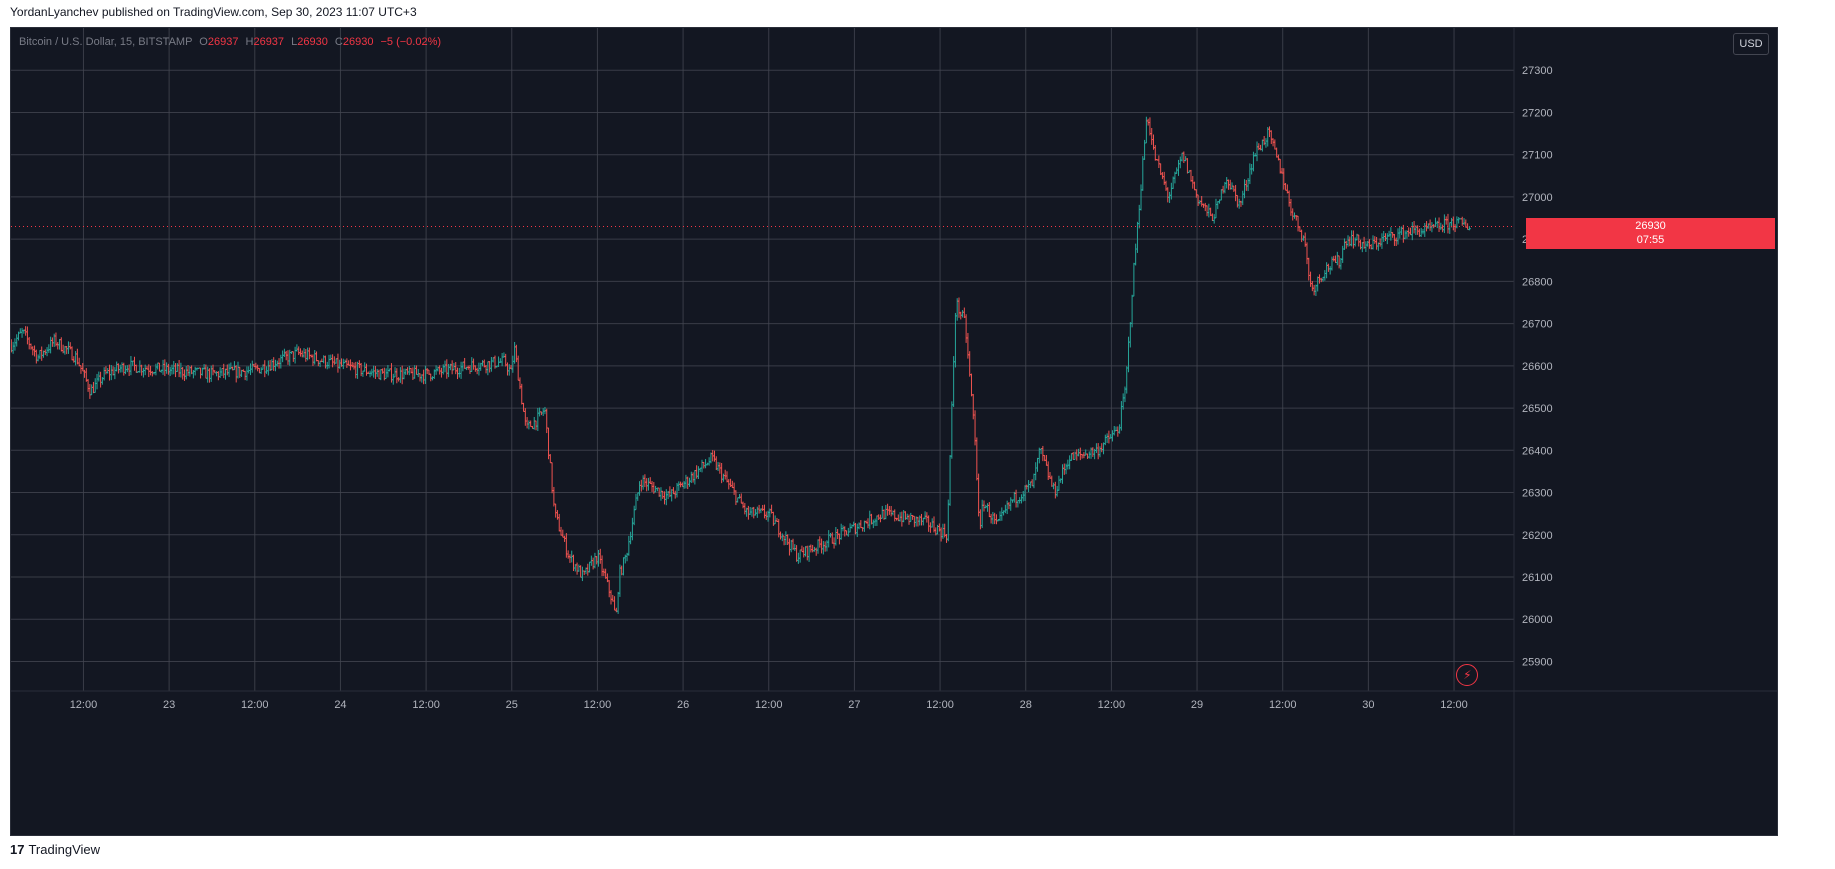  What do you see at coordinates (1537, 325) in the screenshot?
I see `price-tick-label: 26700` at bounding box center [1537, 325].